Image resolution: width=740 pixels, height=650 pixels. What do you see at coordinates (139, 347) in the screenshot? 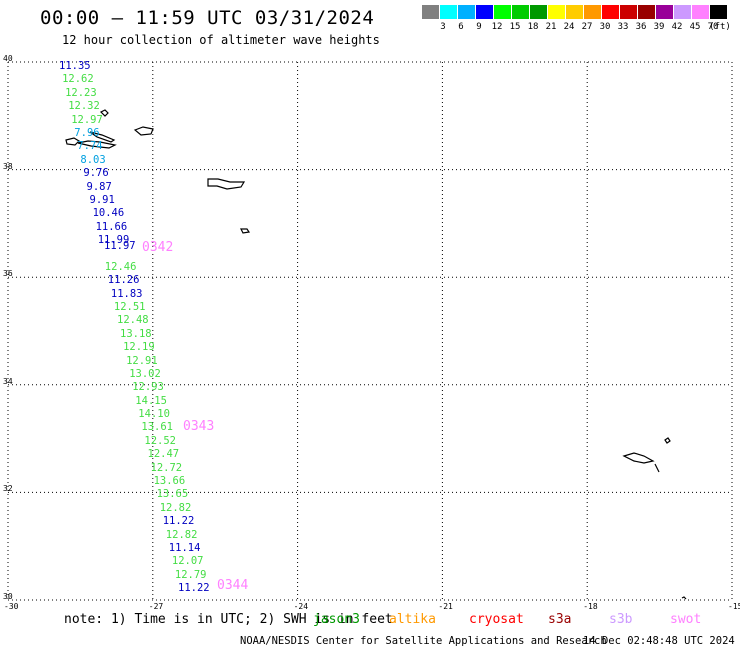
I see `wave-height-label: 12.19` at bounding box center [139, 347].